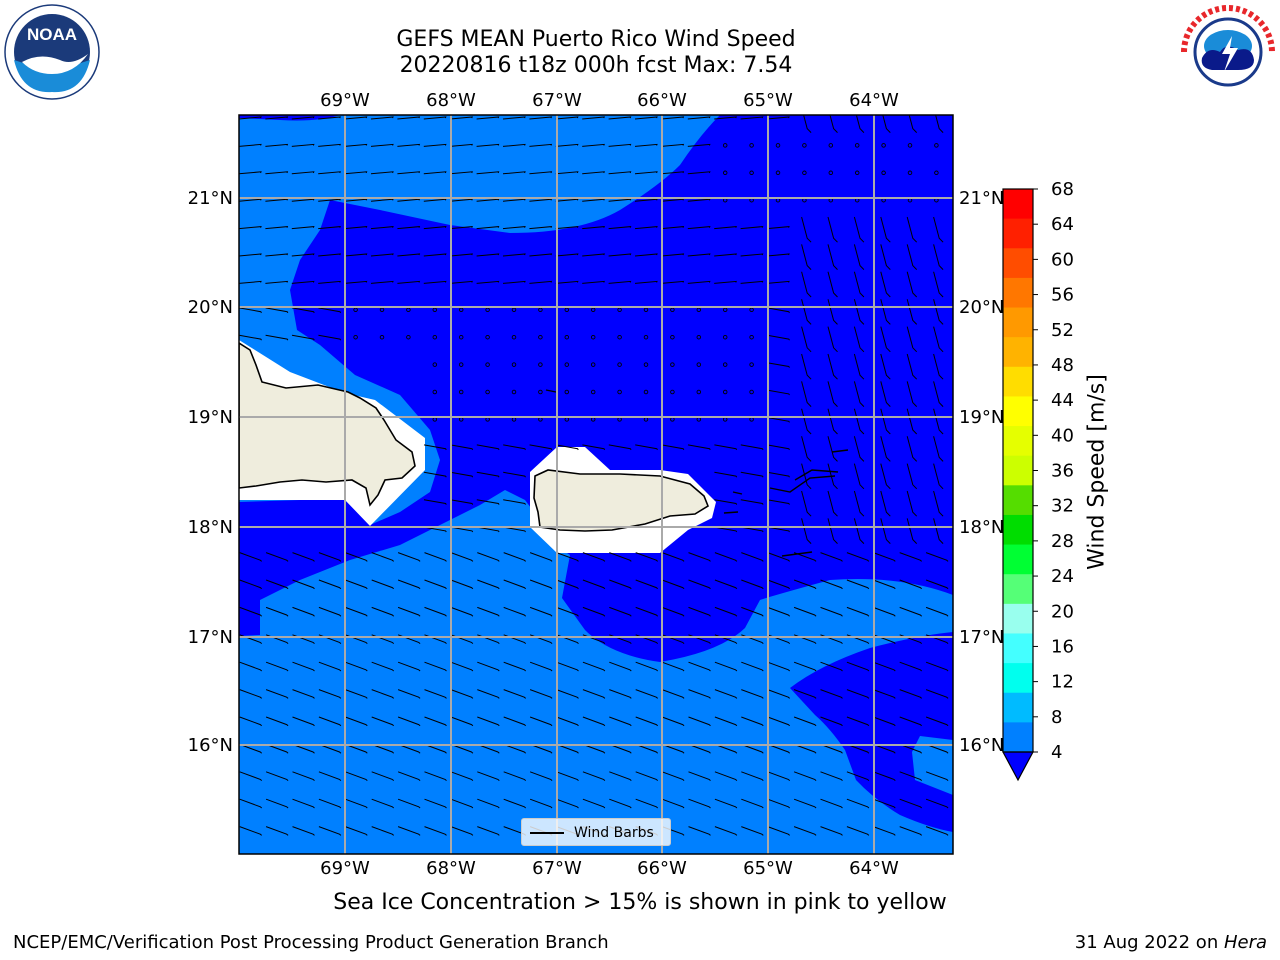 This screenshot has width=1280, height=960. I want to click on colorbar-tick-label: 36, so click(1062, 471).